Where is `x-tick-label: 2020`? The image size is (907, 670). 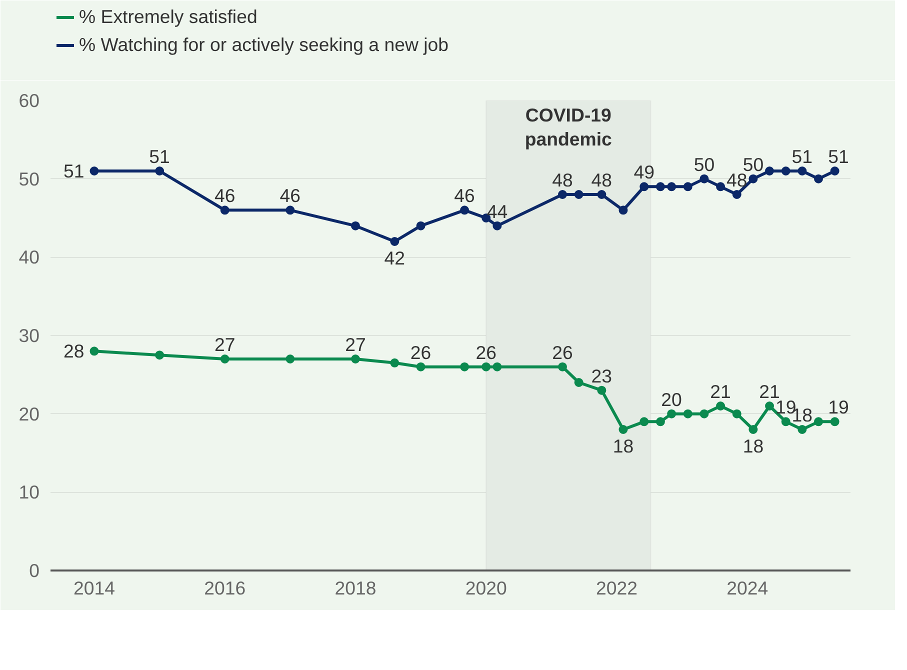
x-tick-label: 2020 is located at coordinates (486, 588).